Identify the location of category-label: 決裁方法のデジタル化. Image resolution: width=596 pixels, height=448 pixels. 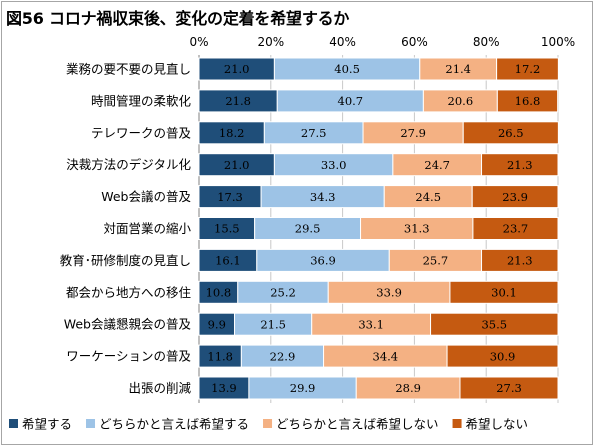
(128, 164).